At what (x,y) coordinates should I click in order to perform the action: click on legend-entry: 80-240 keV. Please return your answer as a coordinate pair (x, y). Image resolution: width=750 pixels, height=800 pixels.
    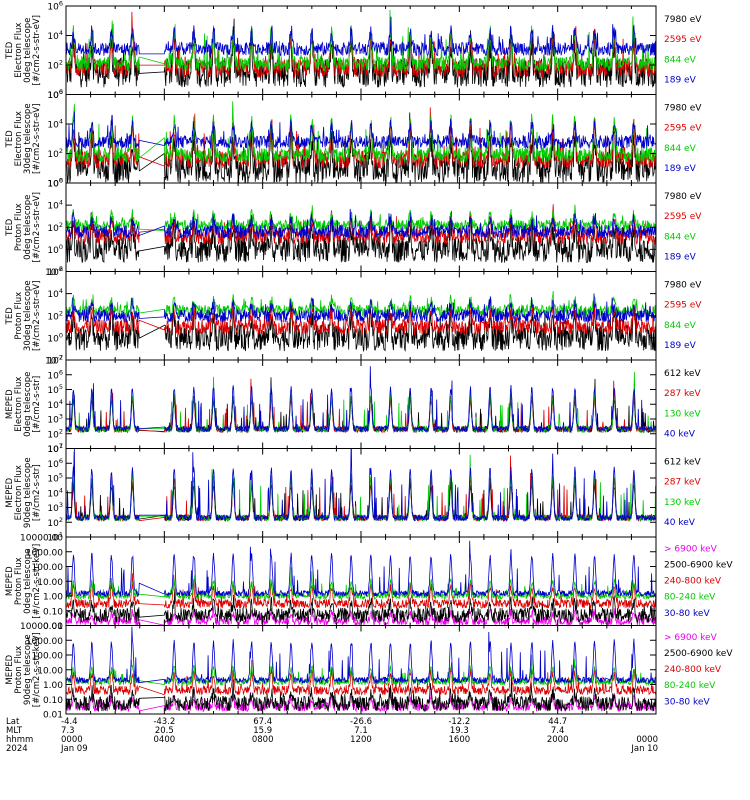
    Looking at the image, I should click on (690, 598).